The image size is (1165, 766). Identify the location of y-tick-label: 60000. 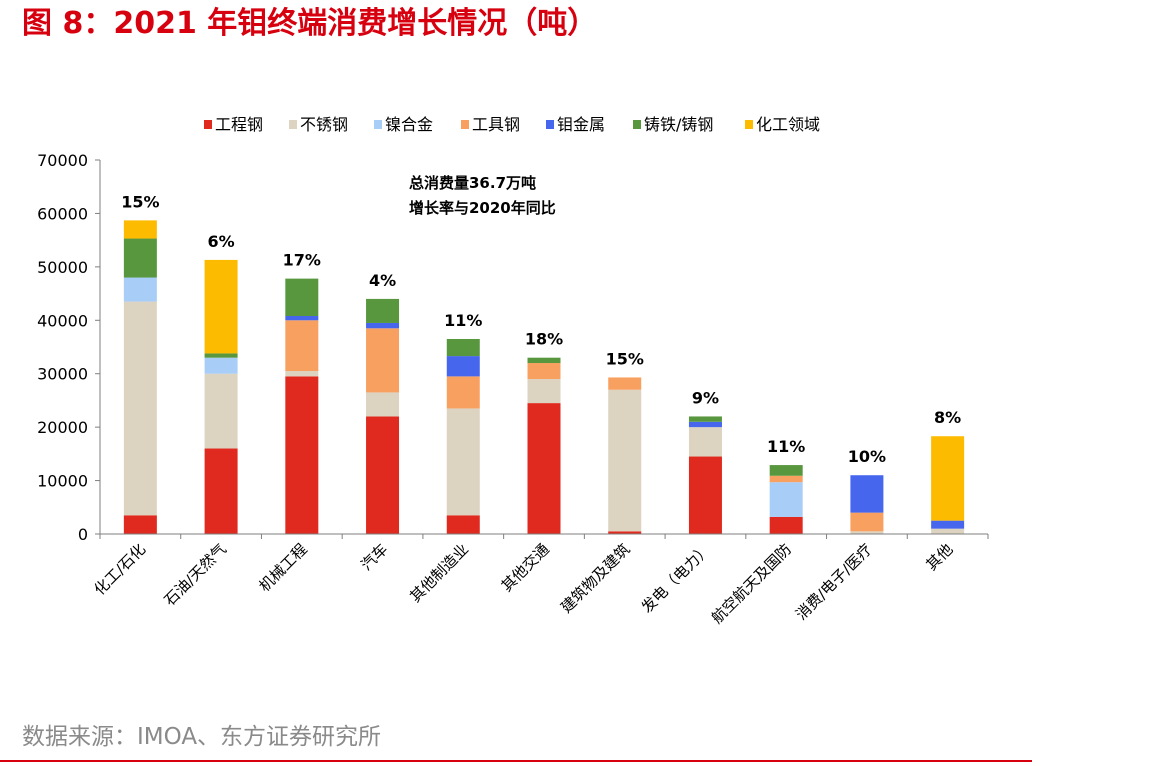
(62, 213).